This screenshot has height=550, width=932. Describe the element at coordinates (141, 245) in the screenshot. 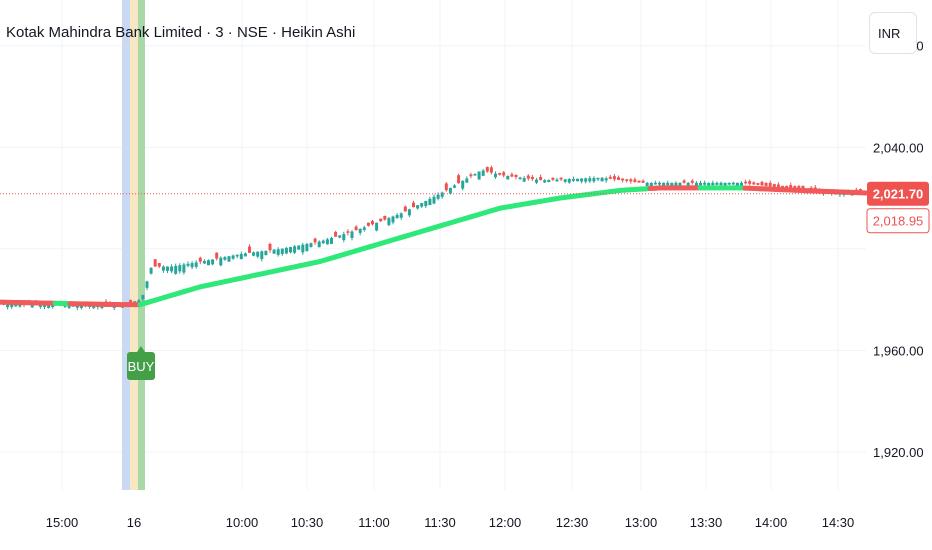

I see `signal-band-green` at that location.